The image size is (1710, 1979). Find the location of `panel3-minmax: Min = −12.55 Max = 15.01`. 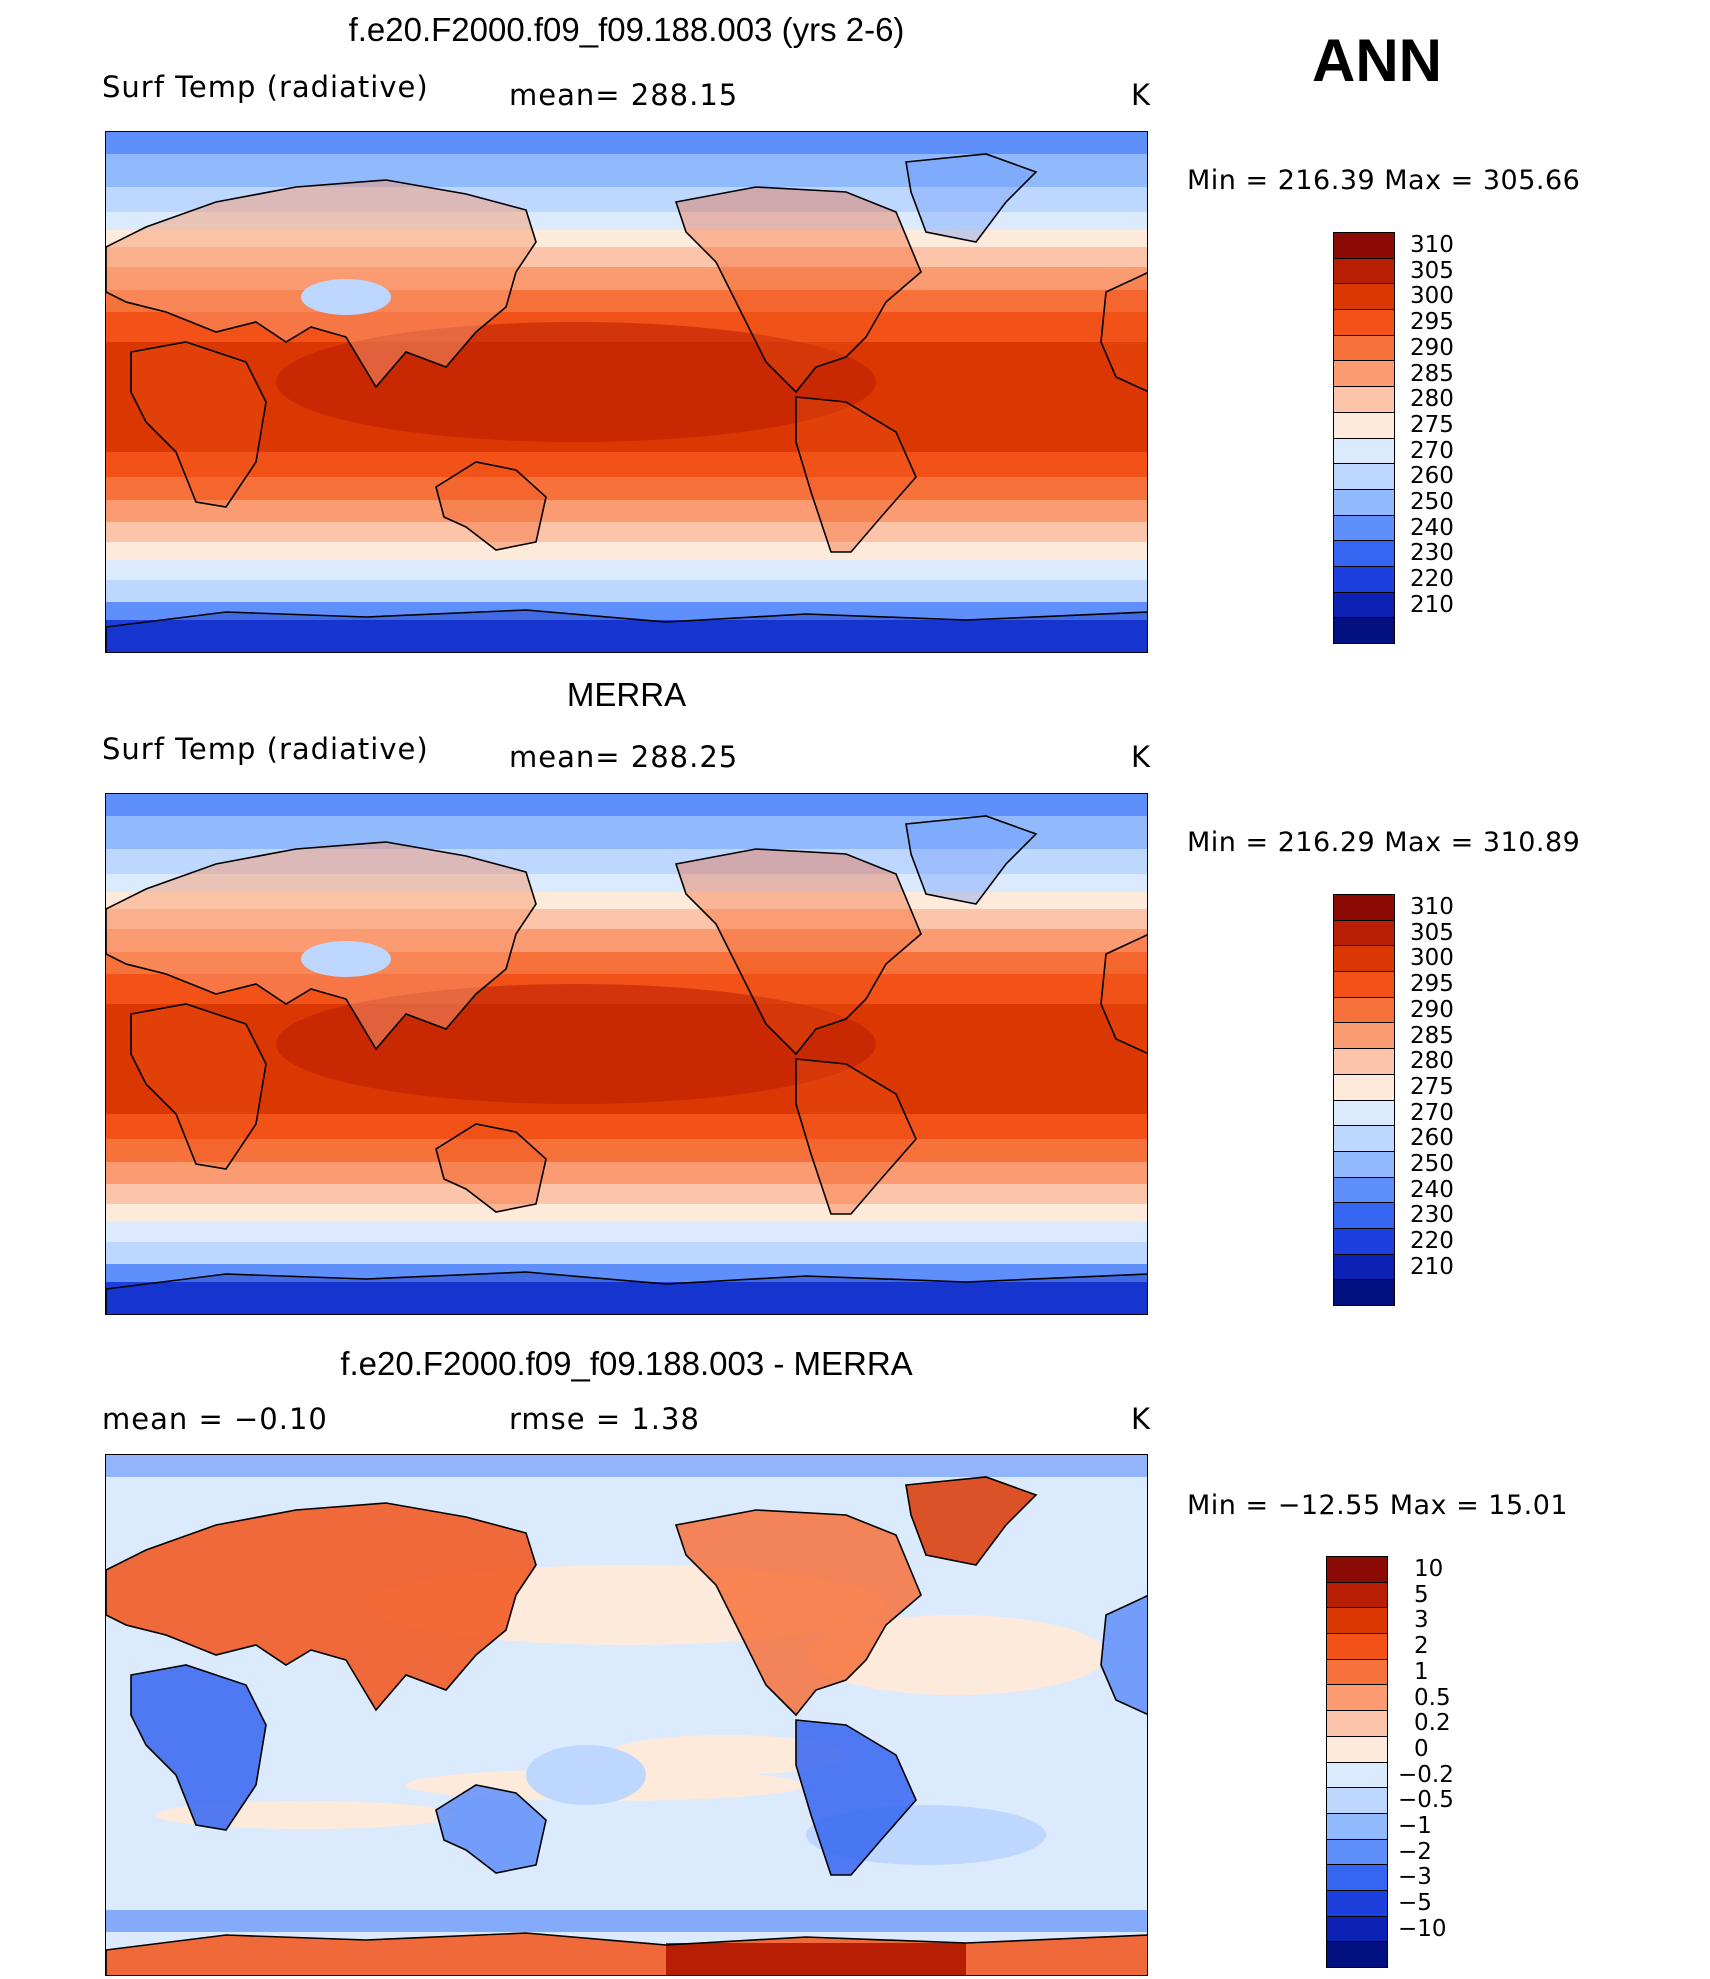

panel3-minmax: Min = −12.55 Max = 15.01 is located at coordinates (1378, 1505).